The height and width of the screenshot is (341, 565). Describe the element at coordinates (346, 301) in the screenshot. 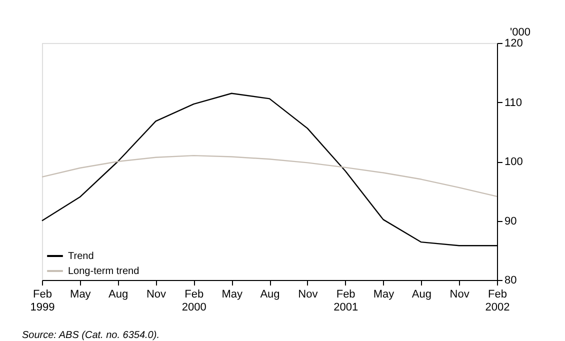

I see `x-tick-label: Feb 2001` at that location.